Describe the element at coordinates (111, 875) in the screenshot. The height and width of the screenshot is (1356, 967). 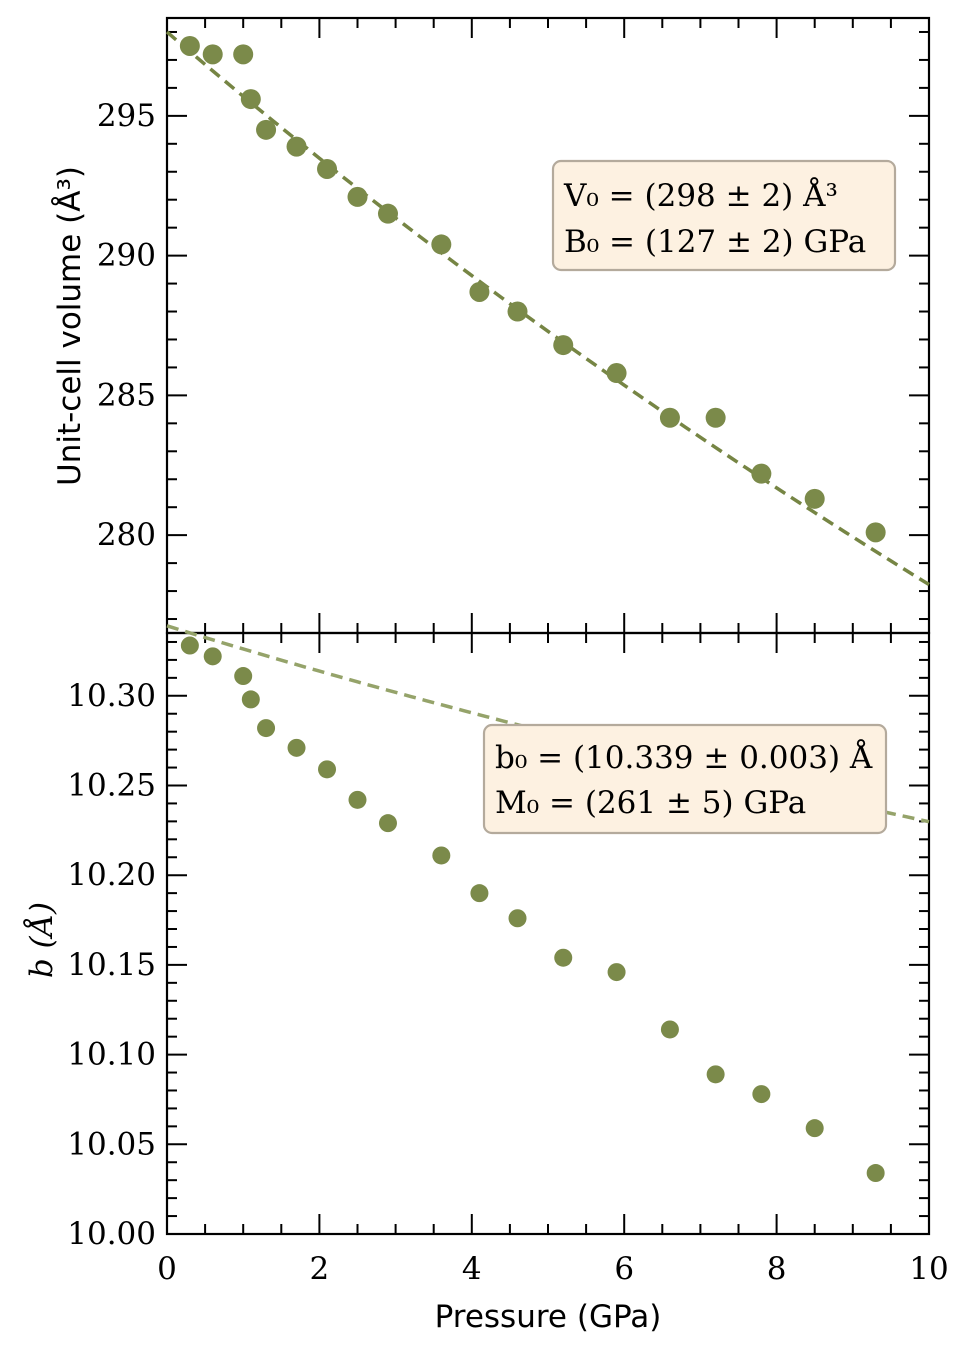
I see `y-tick-label: 10.20` at that location.